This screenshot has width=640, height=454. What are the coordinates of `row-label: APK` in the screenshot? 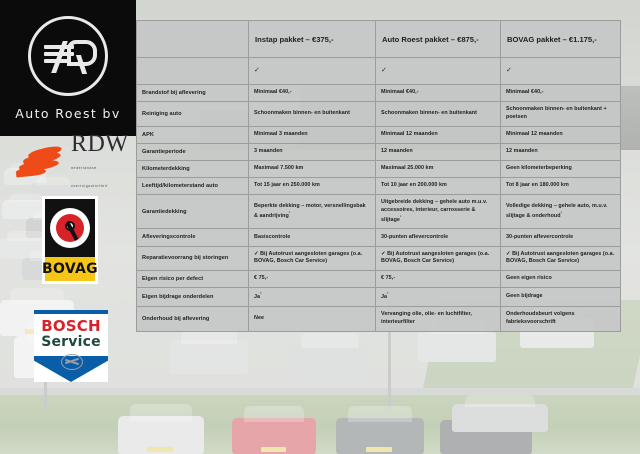 It's located at (192, 134).